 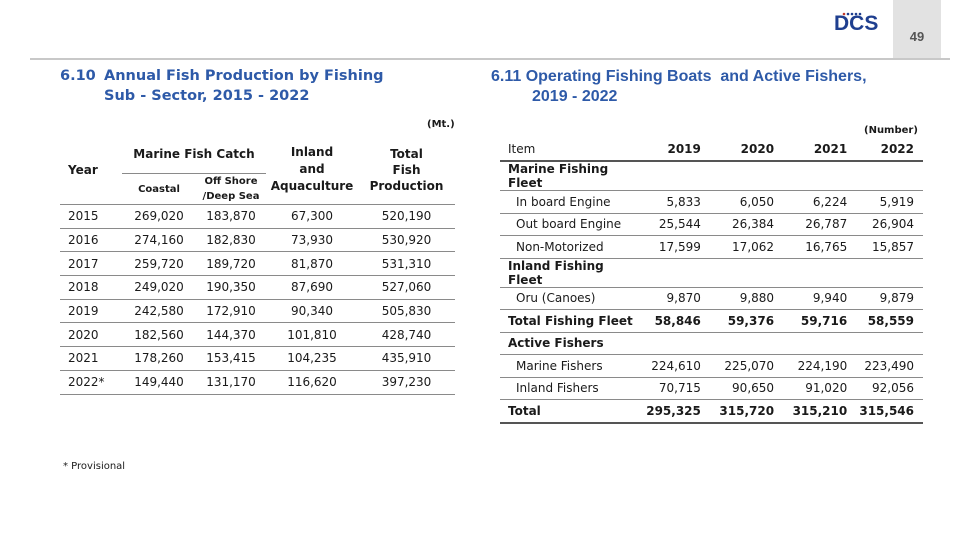 What do you see at coordinates (78, 76) in the screenshot?
I see `table-number: 6.10` at bounding box center [78, 76].